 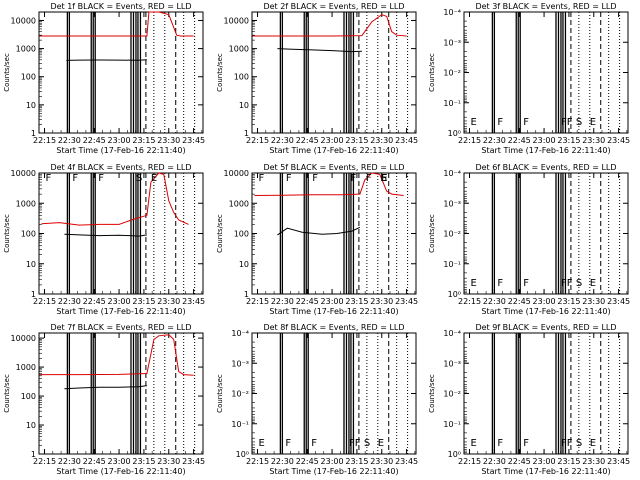 What do you see at coordinates (120, 327) in the screenshot?
I see `chart-title: Det 7f BLACK = Events, RED = LLD` at bounding box center [120, 327].